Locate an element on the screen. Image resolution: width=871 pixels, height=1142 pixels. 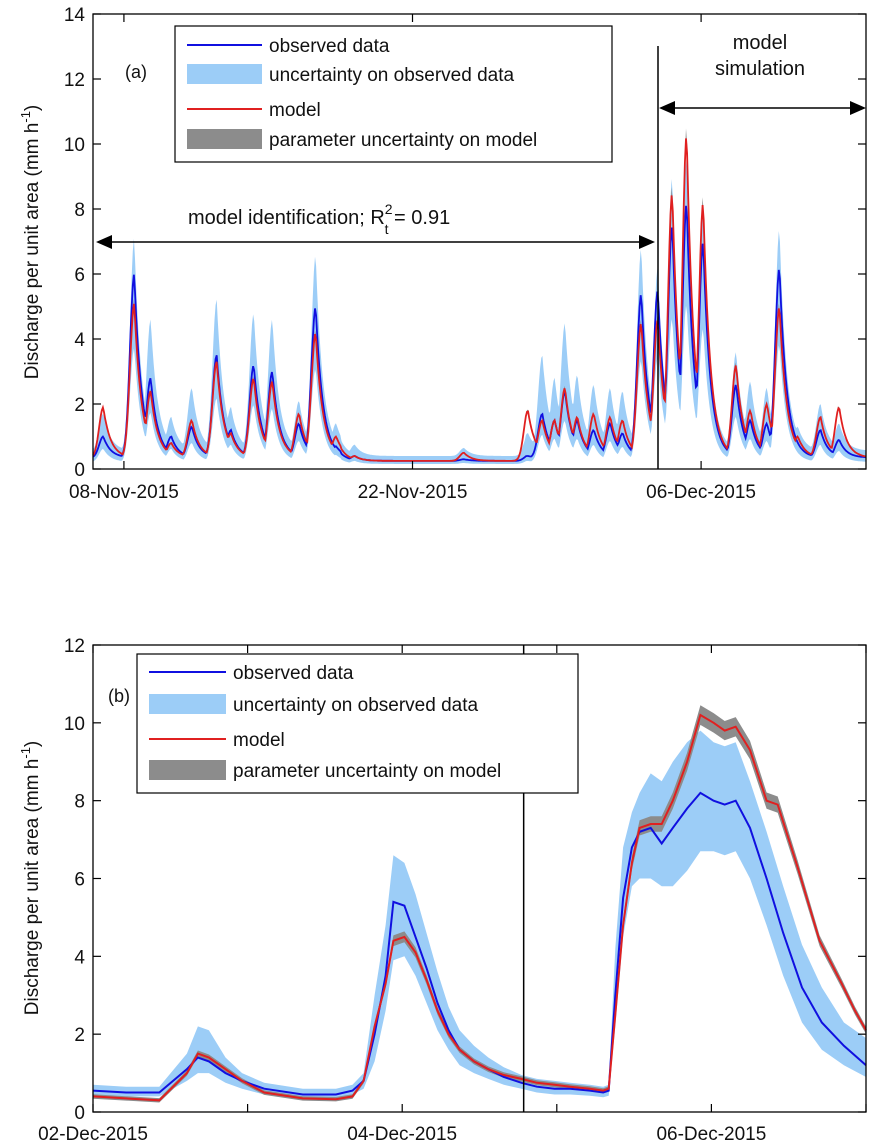
b-legend-model-band-label: parameter uncertainty on model is located at coordinates (367, 771).